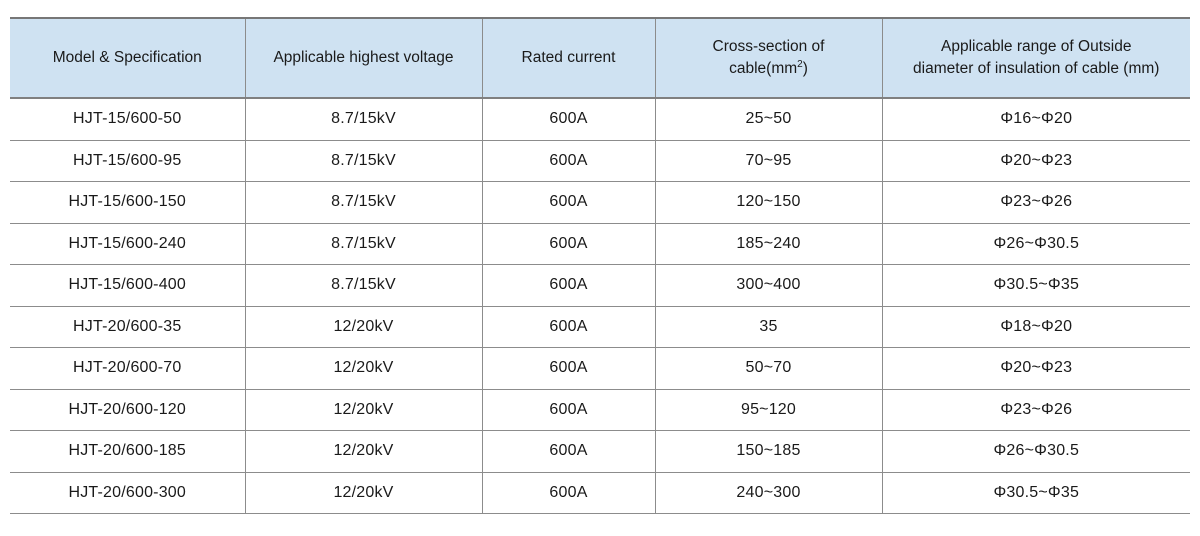 Image resolution: width=1200 pixels, height=536 pixels. I want to click on cell-model: HJT-15/600-150, so click(127, 202).